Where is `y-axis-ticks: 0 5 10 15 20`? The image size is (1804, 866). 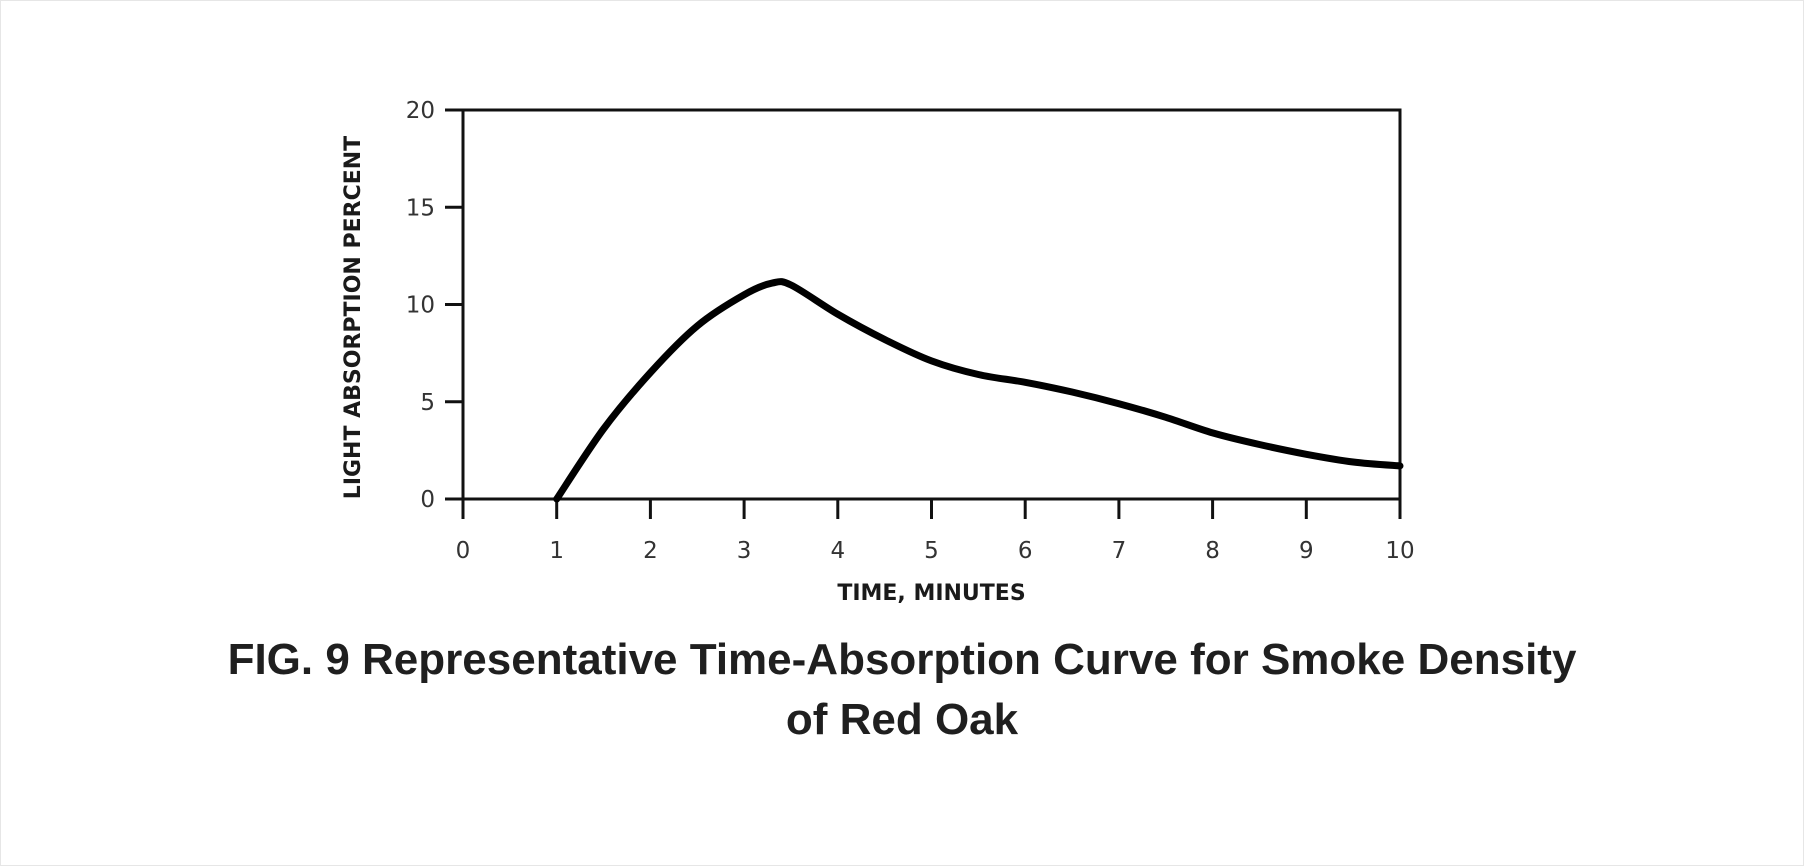 y-axis-ticks: 0 5 10 15 20 is located at coordinates (434, 305).